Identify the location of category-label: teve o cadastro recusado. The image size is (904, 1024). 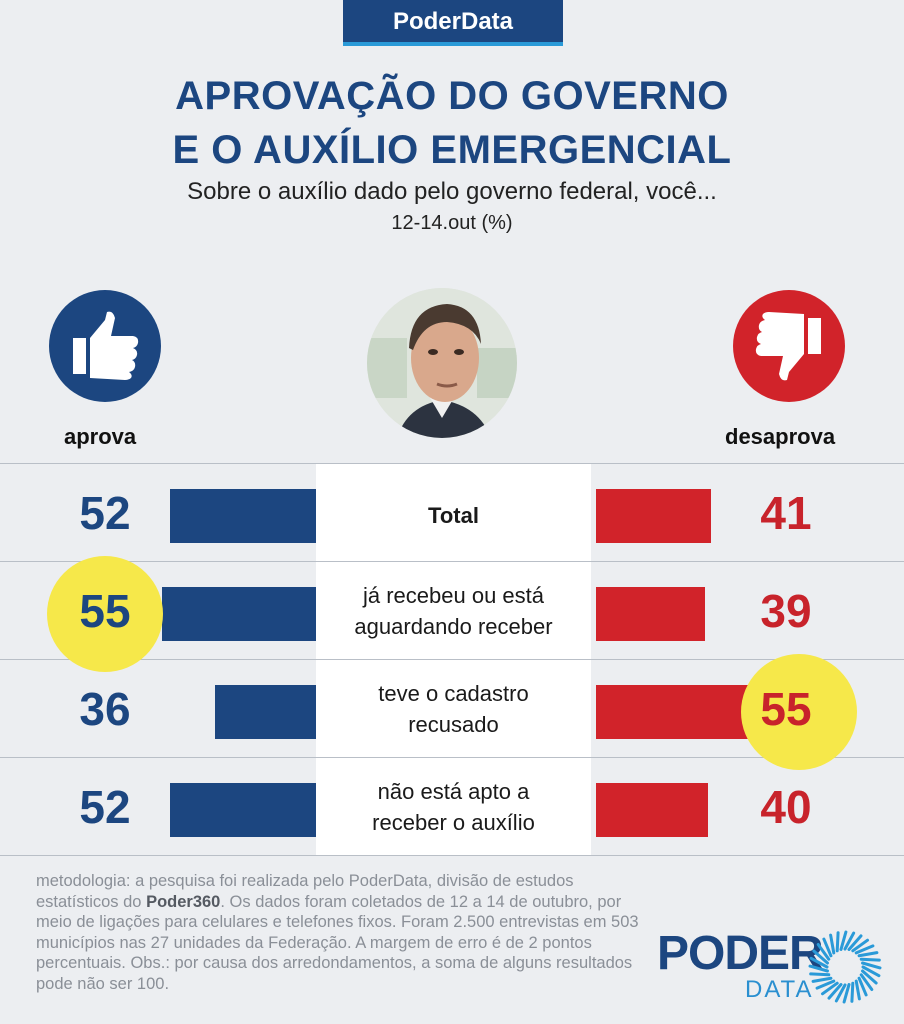
(453, 709).